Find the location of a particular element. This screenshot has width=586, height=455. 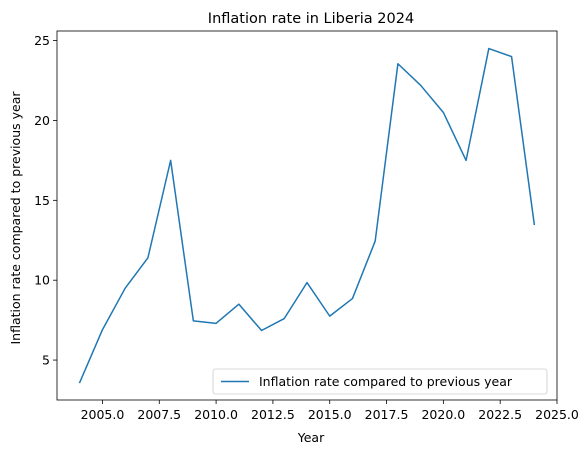

legend: Inflation rate compared to previous year is located at coordinates (380, 381).